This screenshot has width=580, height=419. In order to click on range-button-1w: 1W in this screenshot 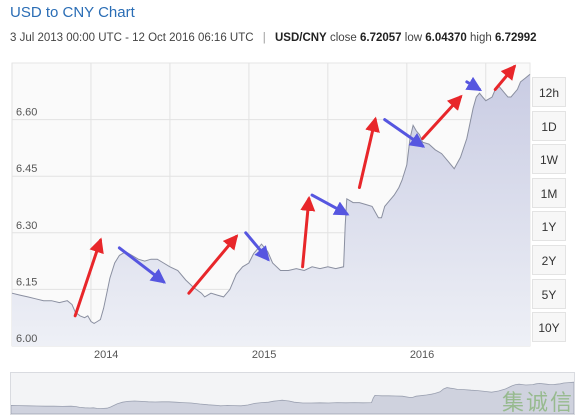, I will do `click(549, 159)`.